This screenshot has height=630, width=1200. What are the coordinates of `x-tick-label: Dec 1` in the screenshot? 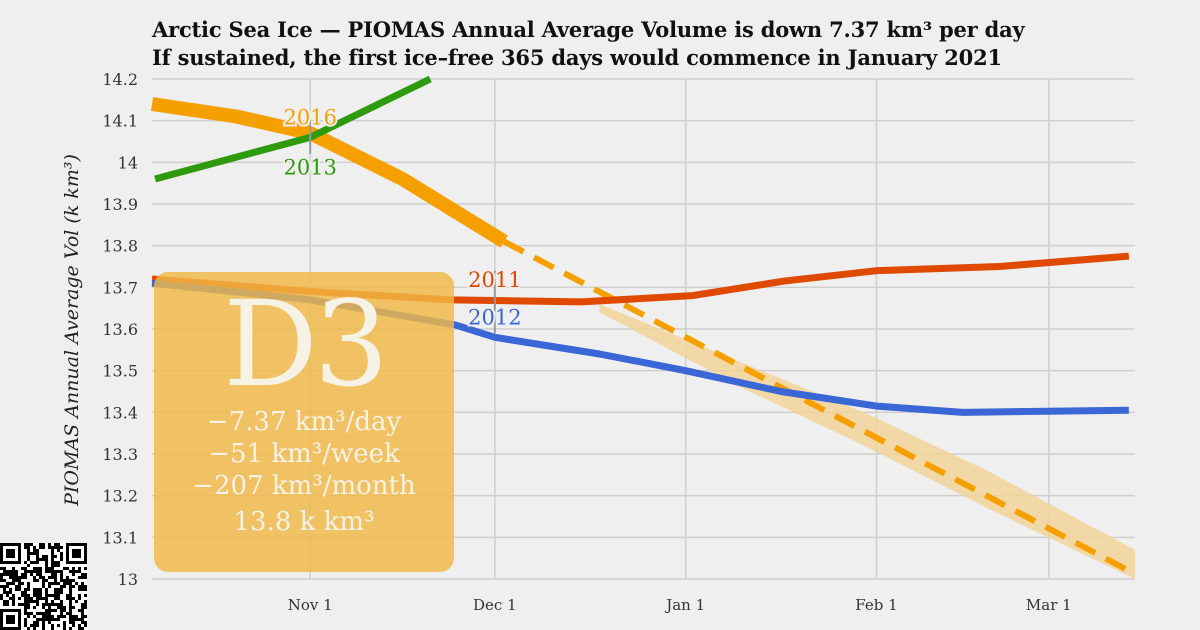 It's located at (495, 605).